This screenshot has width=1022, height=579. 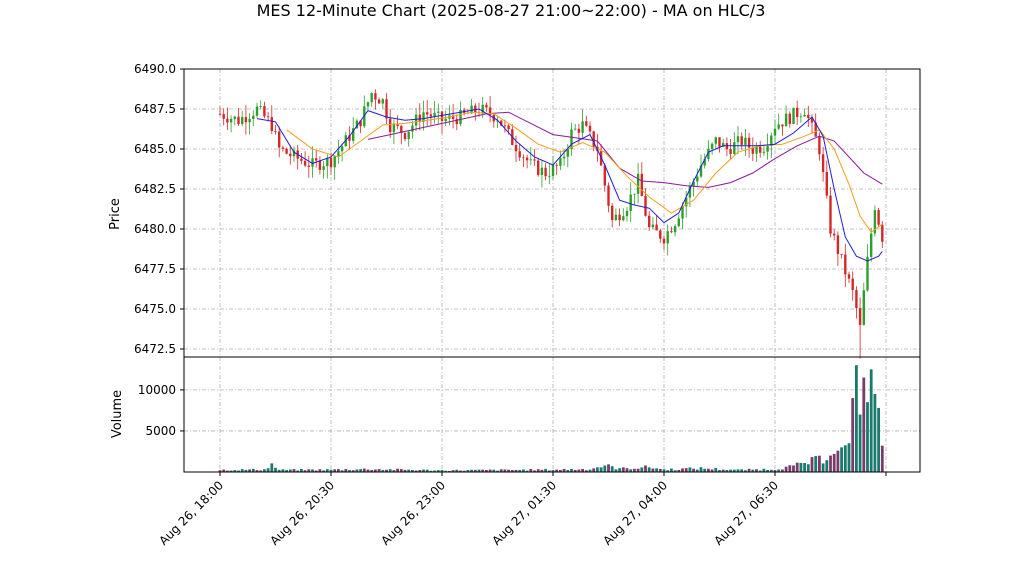 What do you see at coordinates (302, 513) in the screenshot?
I see `x-tick-label: Aug 26, 20:30` at bounding box center [302, 513].